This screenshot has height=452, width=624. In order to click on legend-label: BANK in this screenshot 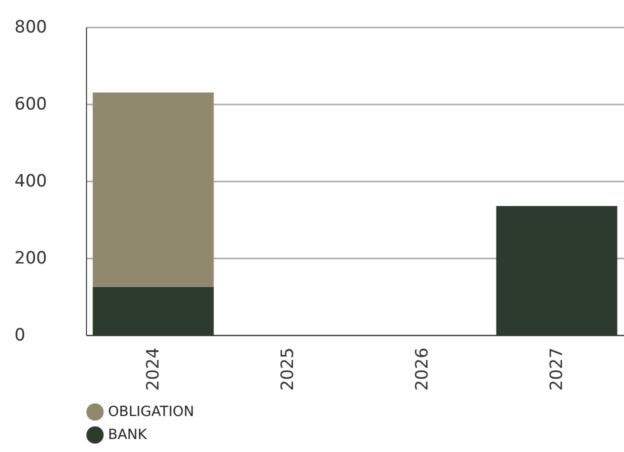, I will do `click(128, 435)`.